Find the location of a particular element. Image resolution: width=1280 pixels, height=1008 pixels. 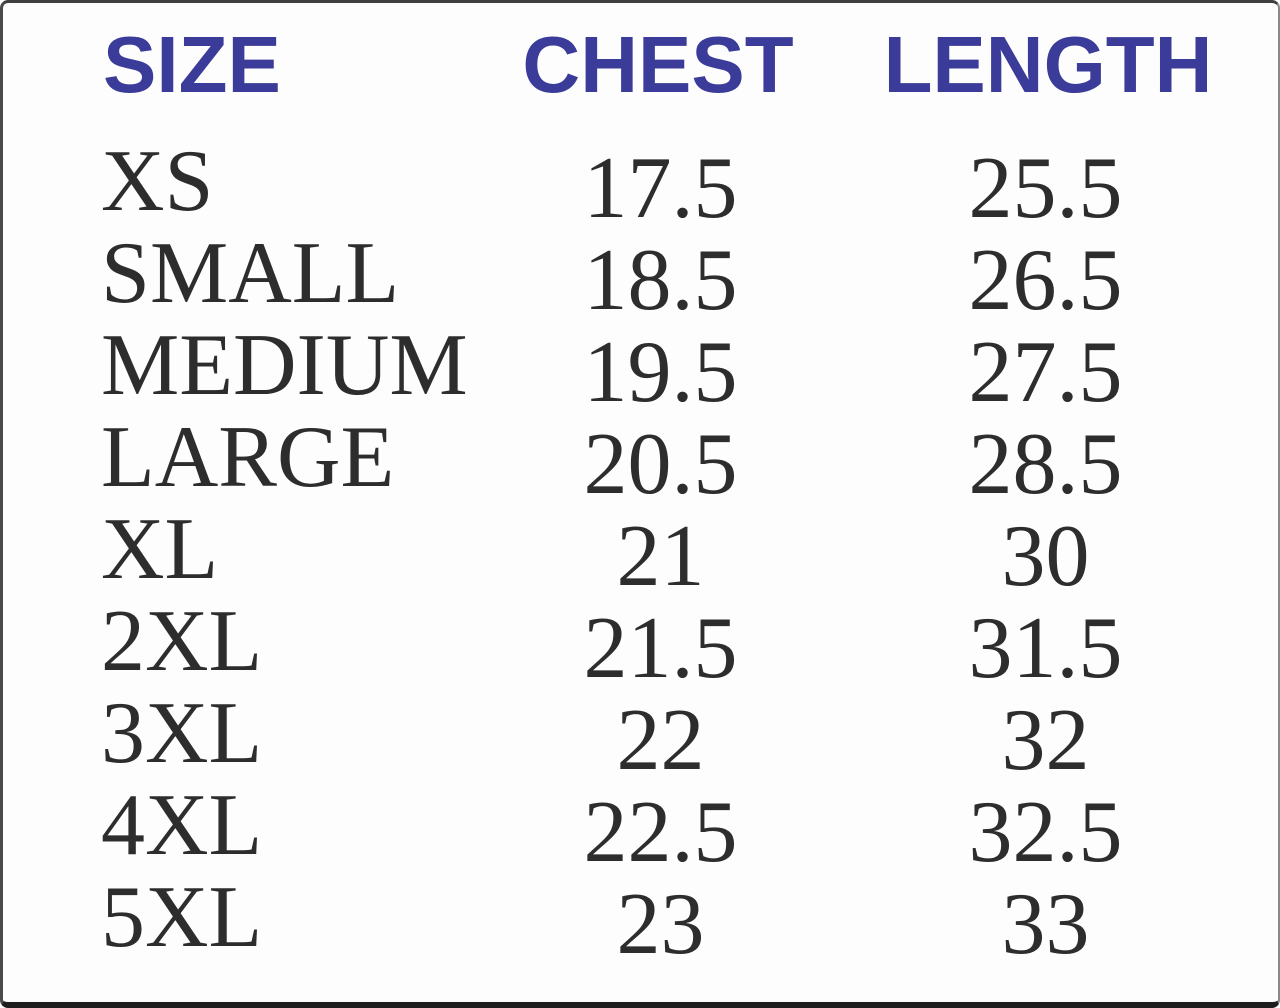

size-value: 4XL is located at coordinates (182, 825).